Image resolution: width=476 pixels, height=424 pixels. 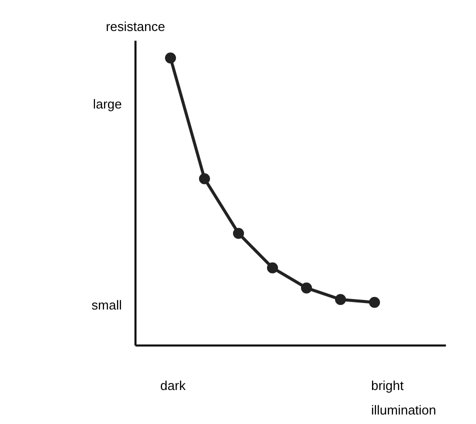 What do you see at coordinates (107, 104) in the screenshot?
I see `text: large` at bounding box center [107, 104].